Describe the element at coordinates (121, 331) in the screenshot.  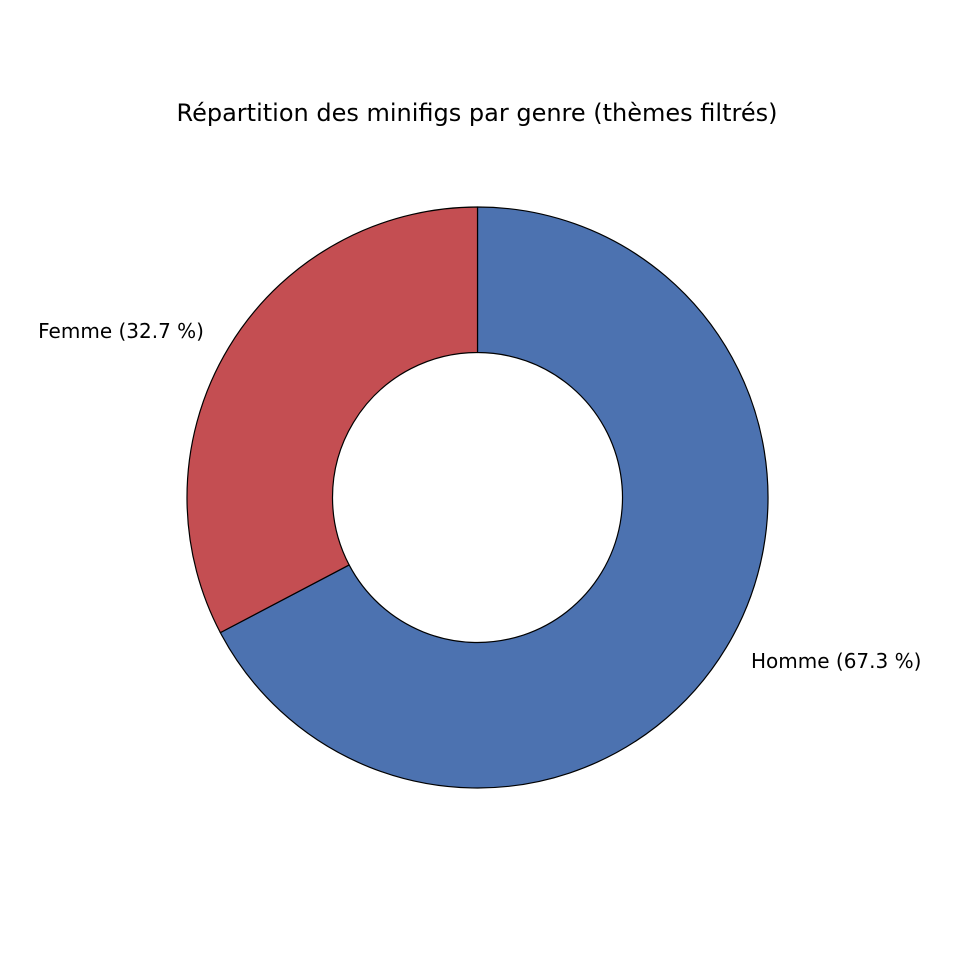
I see `slice-label-femme: Femme (32.7 %)` at that location.